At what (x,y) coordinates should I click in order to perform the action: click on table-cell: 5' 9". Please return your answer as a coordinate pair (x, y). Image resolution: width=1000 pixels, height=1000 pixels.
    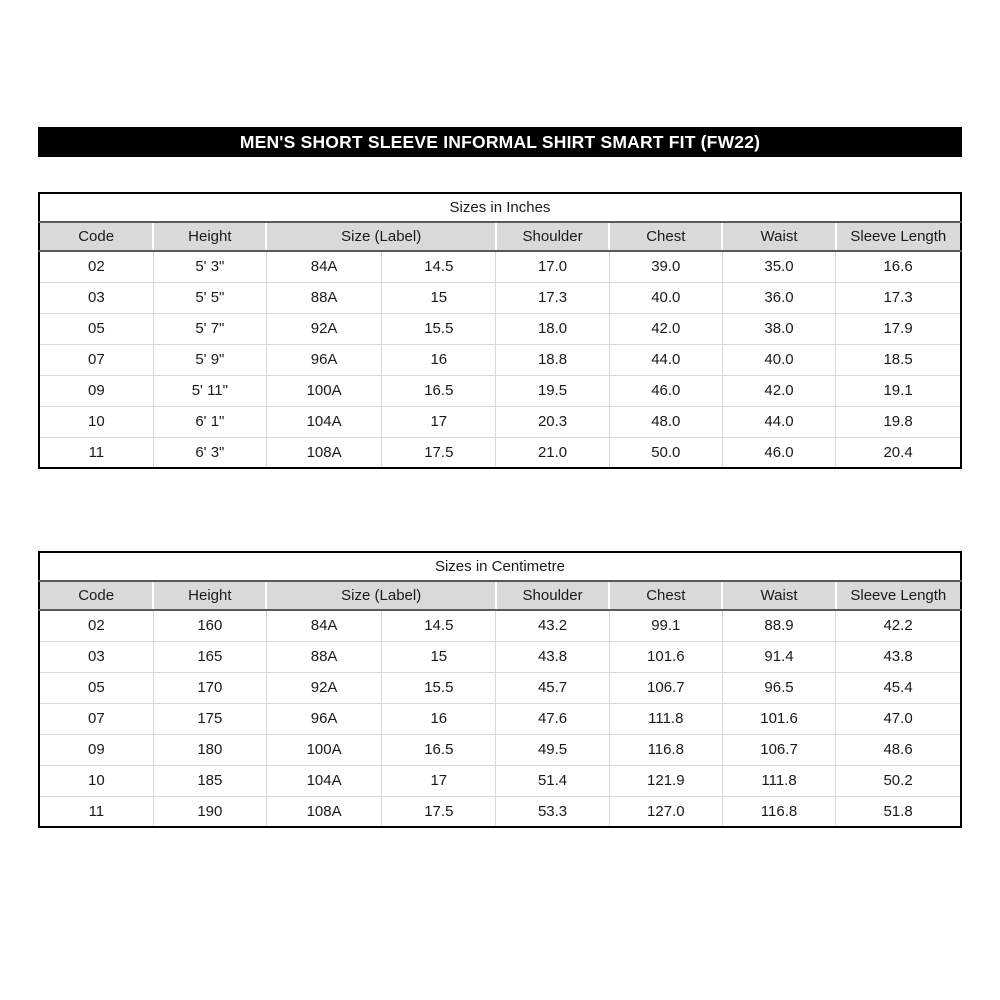
    Looking at the image, I should click on (210, 360).